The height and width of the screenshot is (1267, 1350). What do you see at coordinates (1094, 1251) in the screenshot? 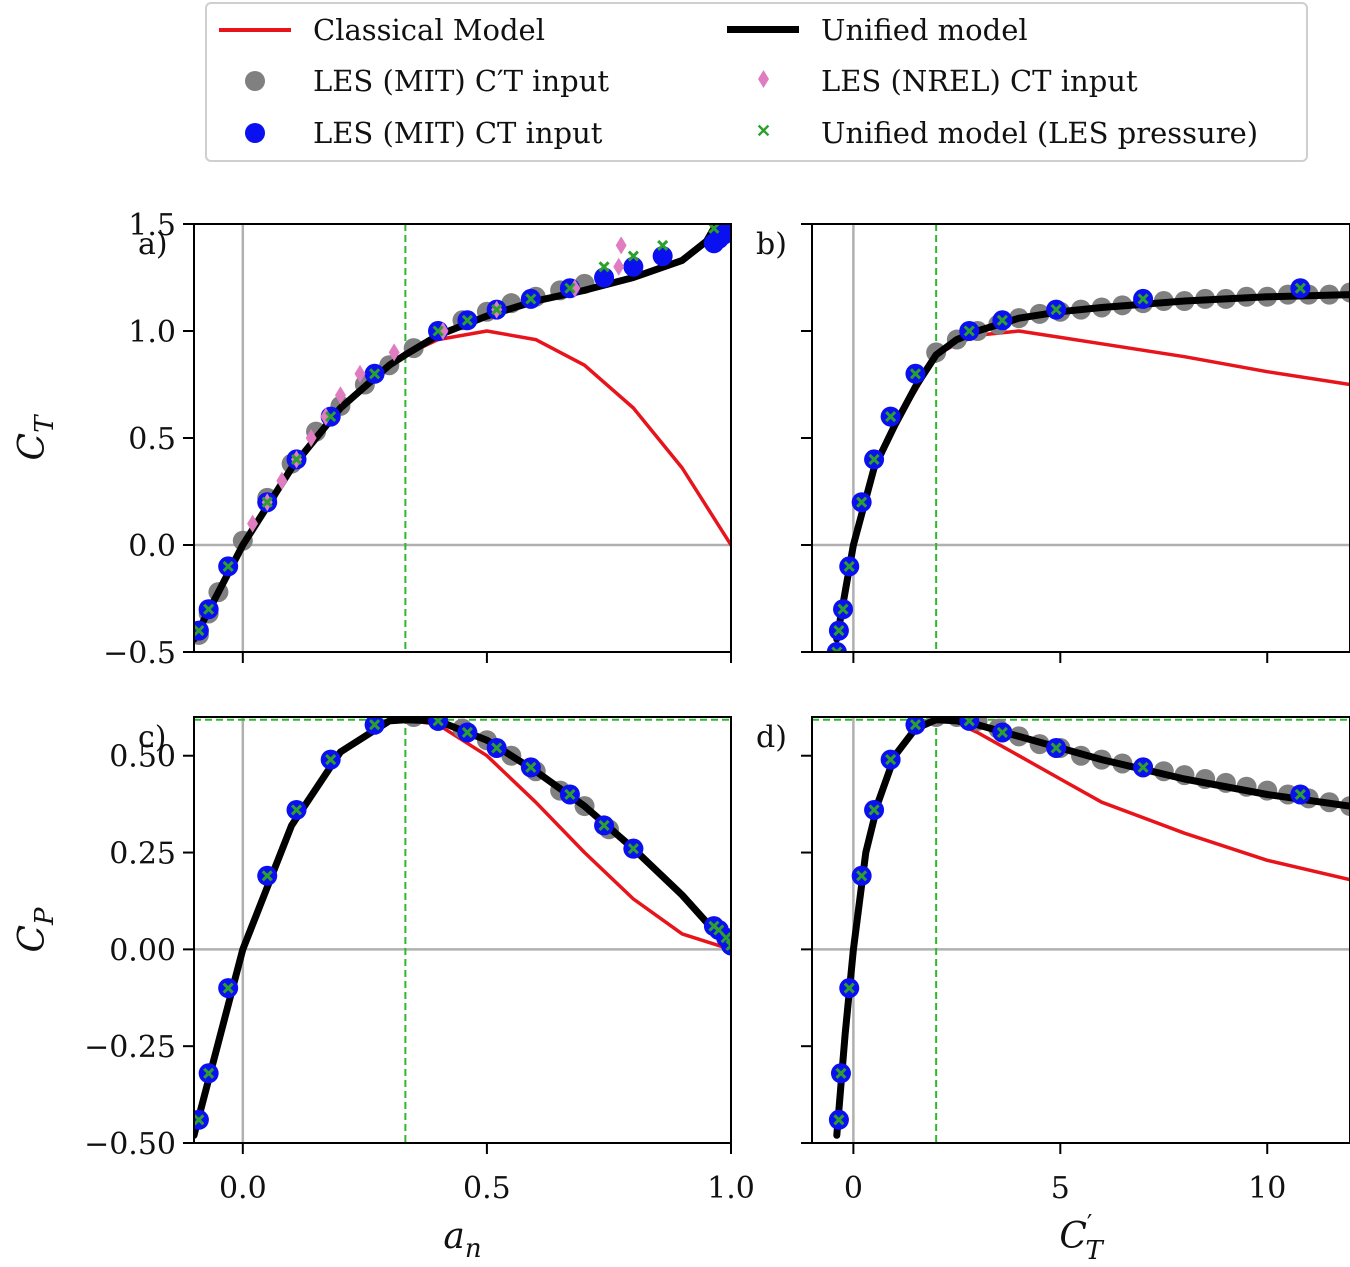
I see `x-axis-label-subscript: T` at bounding box center [1094, 1251].